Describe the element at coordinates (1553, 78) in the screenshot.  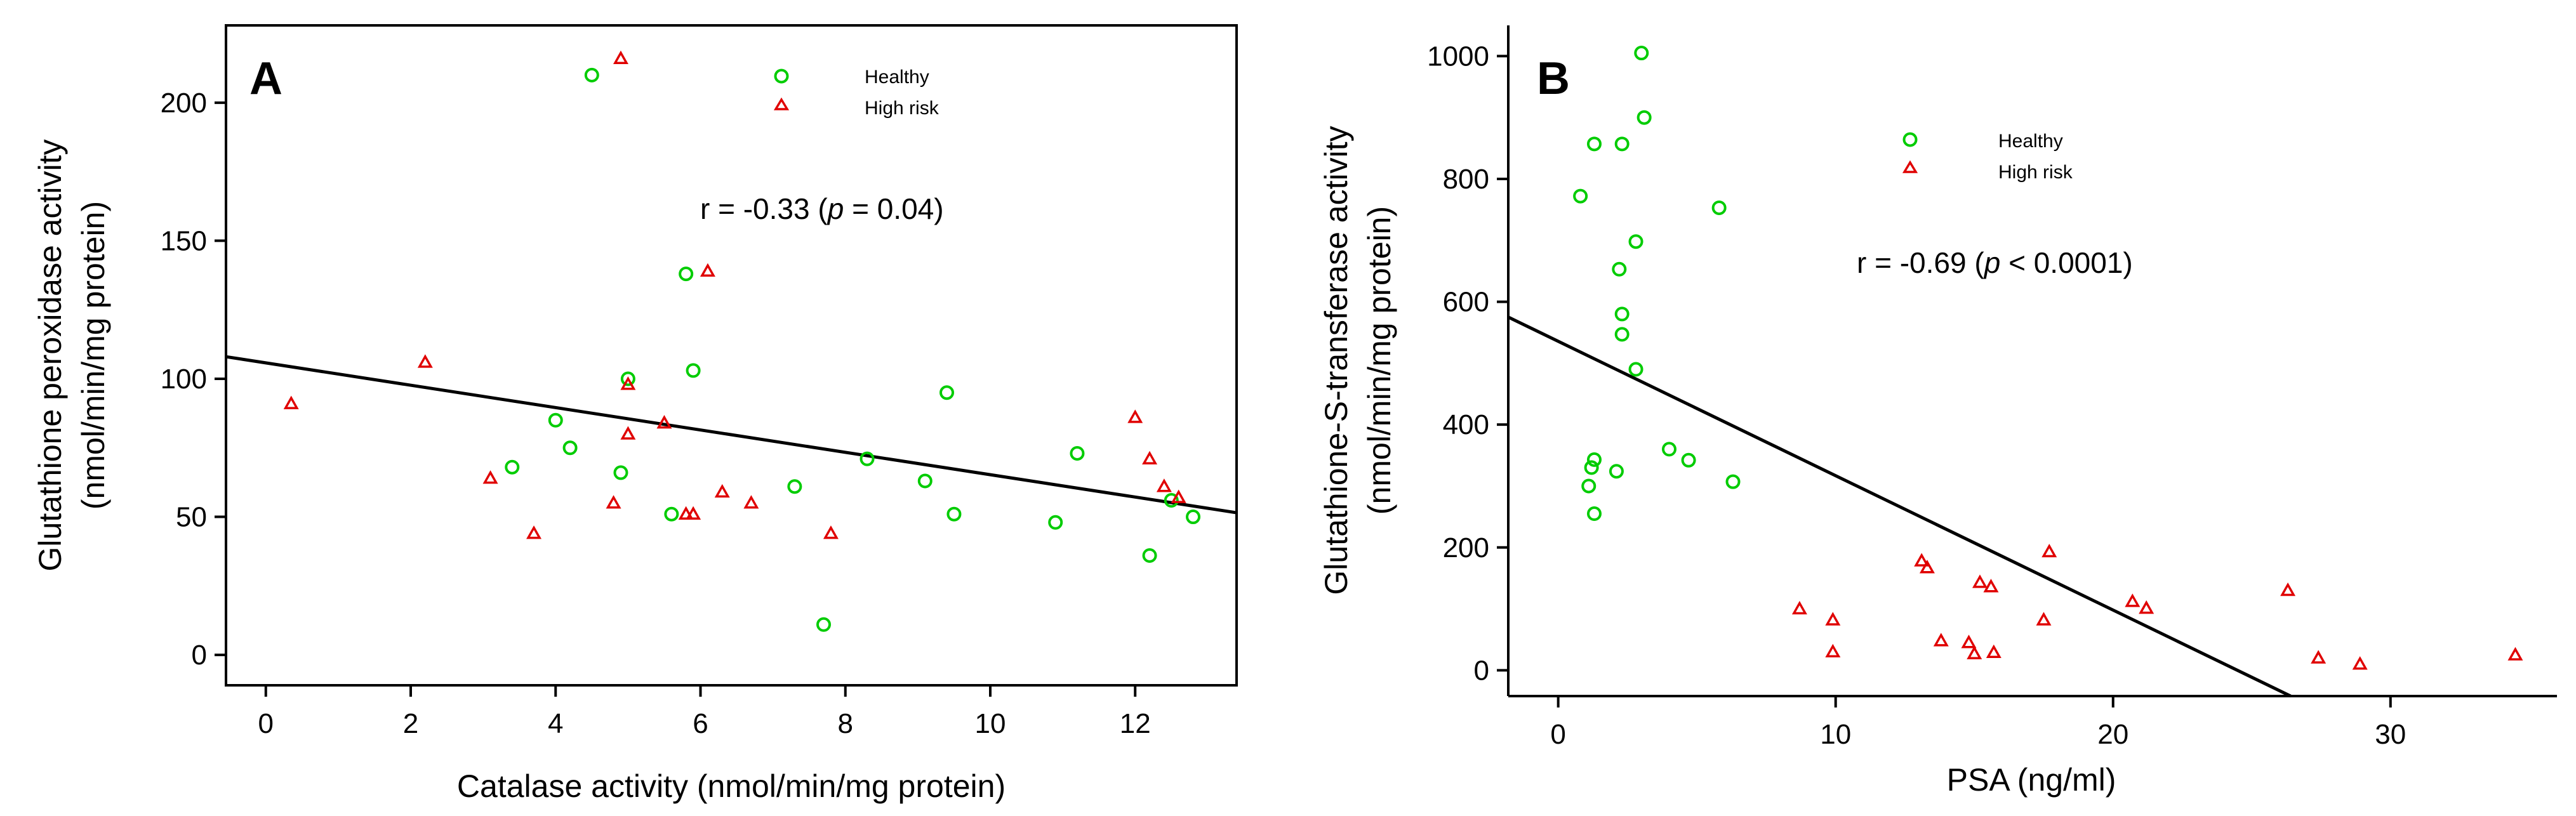
I see `panel-b-letter: B` at that location.